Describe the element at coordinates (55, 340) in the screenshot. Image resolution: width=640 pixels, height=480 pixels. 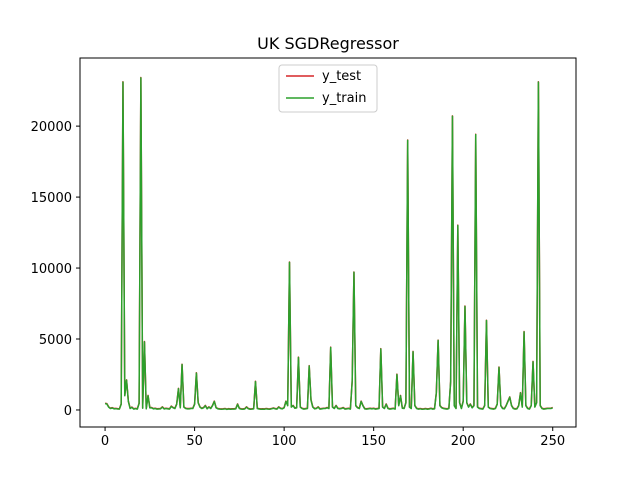
I see `y-tick-label: 5000` at that location.